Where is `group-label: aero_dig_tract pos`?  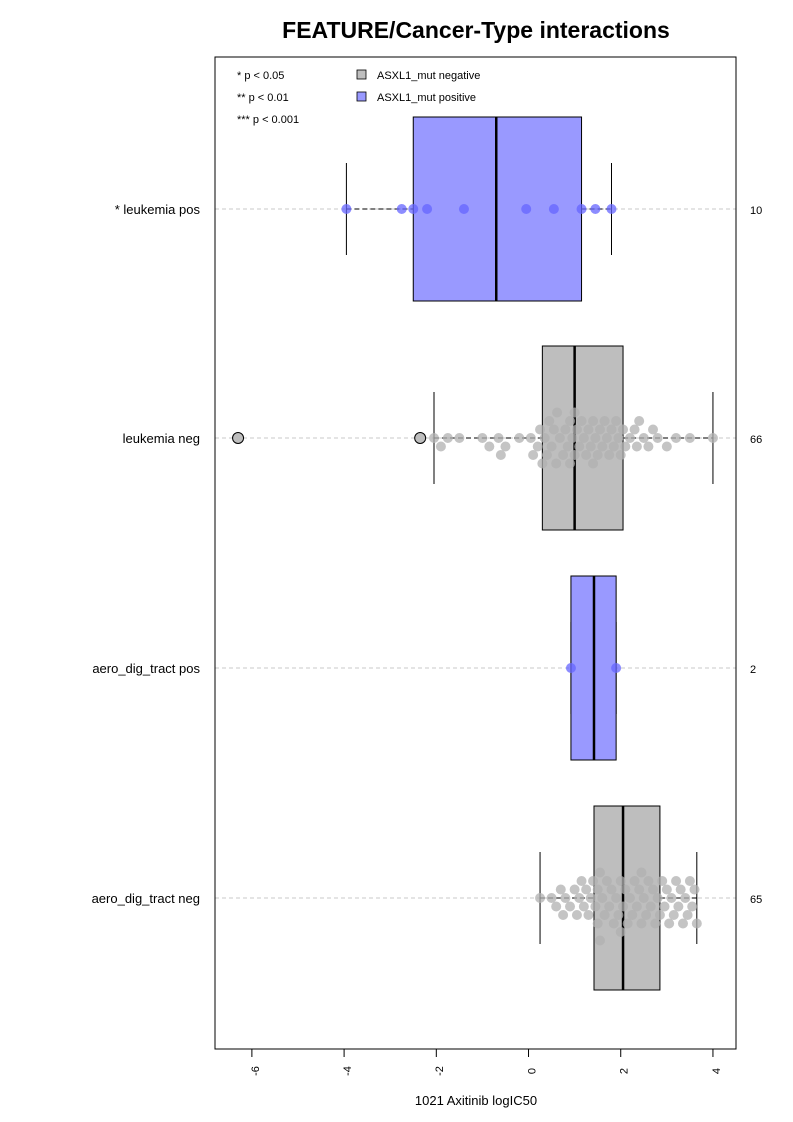 group-label: aero_dig_tract pos is located at coordinates (146, 668).